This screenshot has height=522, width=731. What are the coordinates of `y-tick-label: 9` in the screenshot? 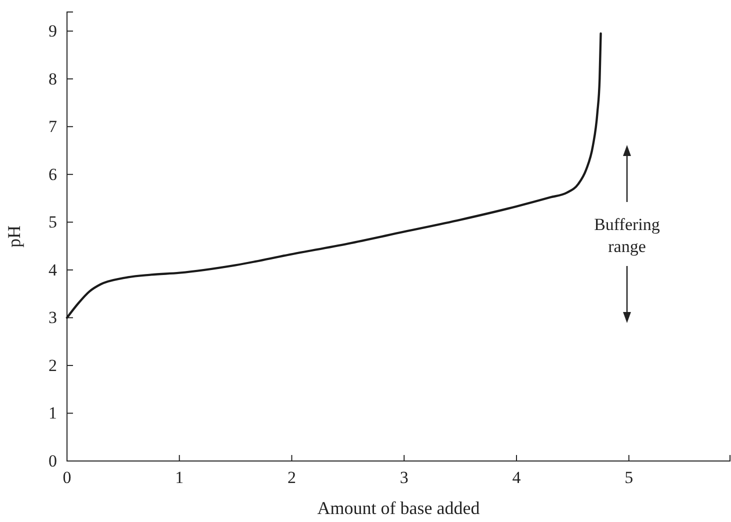 It's located at (52, 31).